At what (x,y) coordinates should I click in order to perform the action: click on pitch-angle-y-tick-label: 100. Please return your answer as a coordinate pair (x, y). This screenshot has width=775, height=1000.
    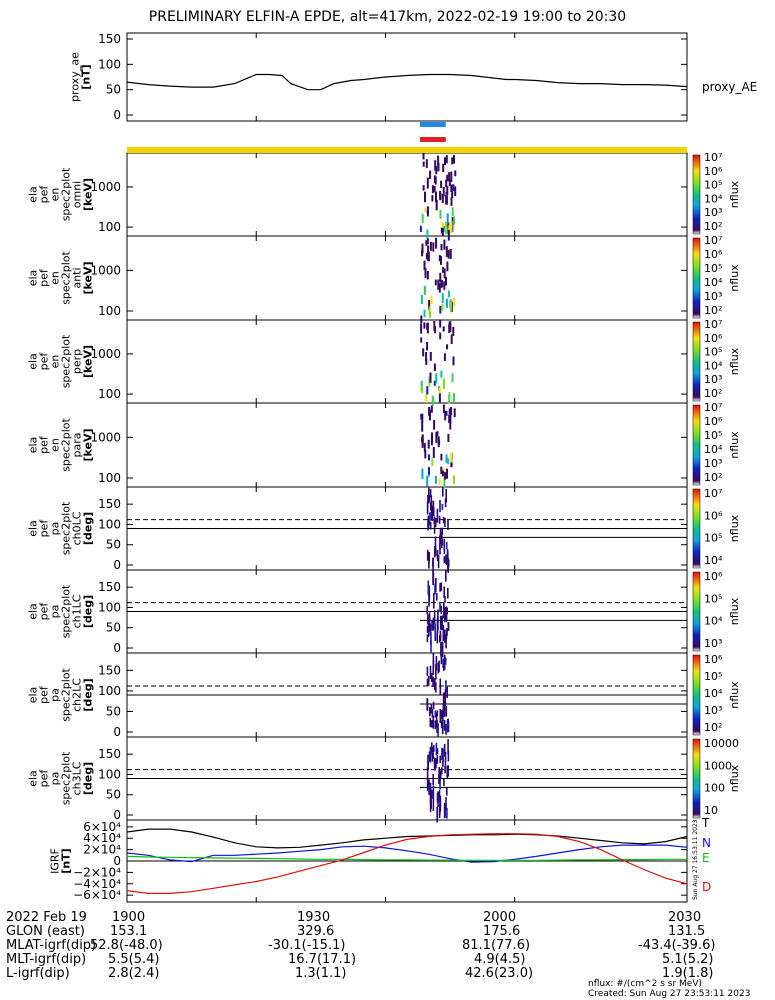
    Looking at the image, I should click on (109, 691).